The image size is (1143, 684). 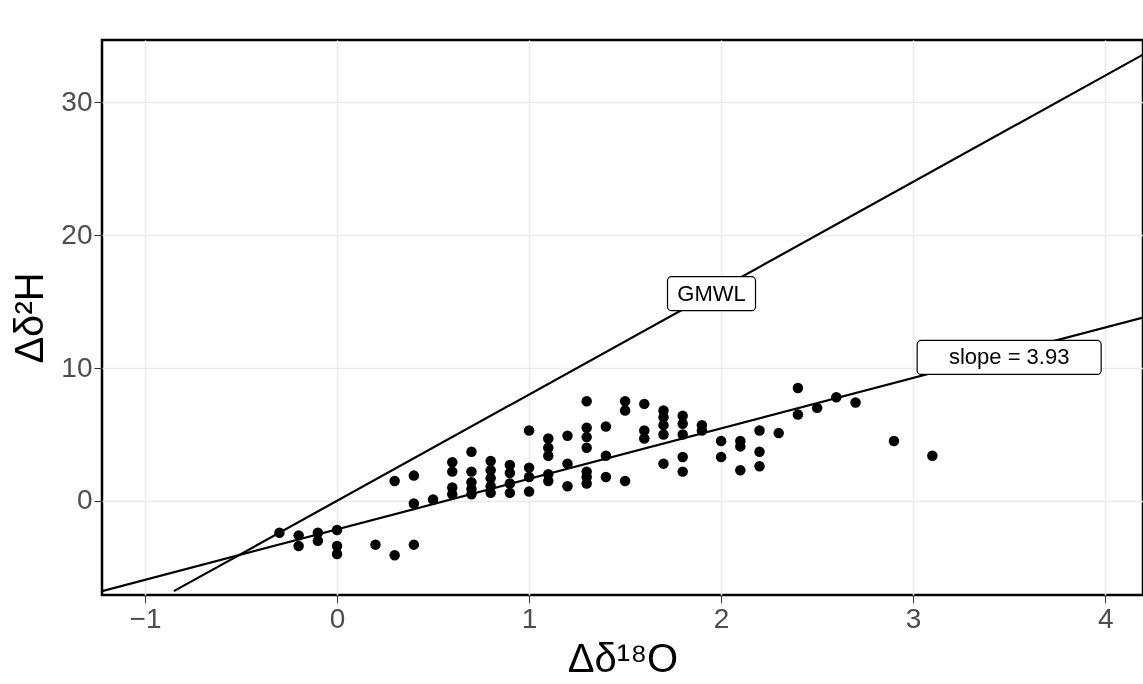 What do you see at coordinates (1105, 618) in the screenshot?
I see `x-tick-label: 4` at bounding box center [1105, 618].